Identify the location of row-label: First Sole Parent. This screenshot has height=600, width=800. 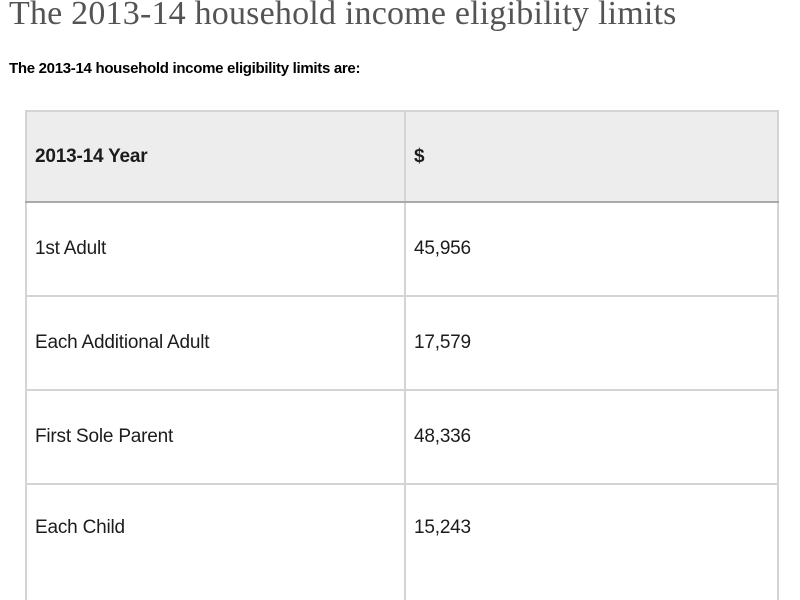
(215, 437).